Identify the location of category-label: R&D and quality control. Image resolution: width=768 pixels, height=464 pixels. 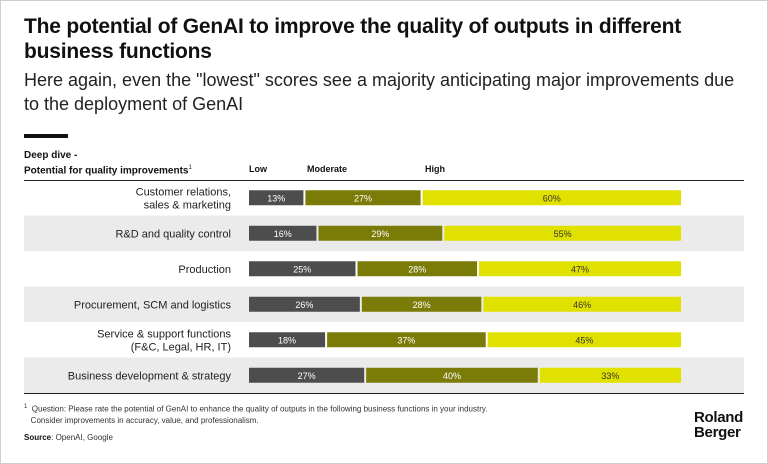
(173, 234).